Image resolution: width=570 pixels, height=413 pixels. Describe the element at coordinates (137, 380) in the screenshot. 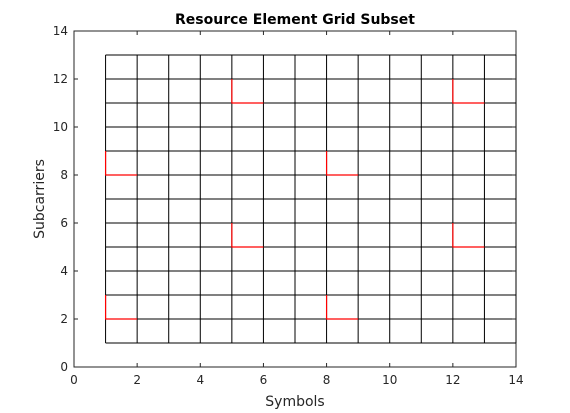

I see `x-tick-label: 2` at that location.